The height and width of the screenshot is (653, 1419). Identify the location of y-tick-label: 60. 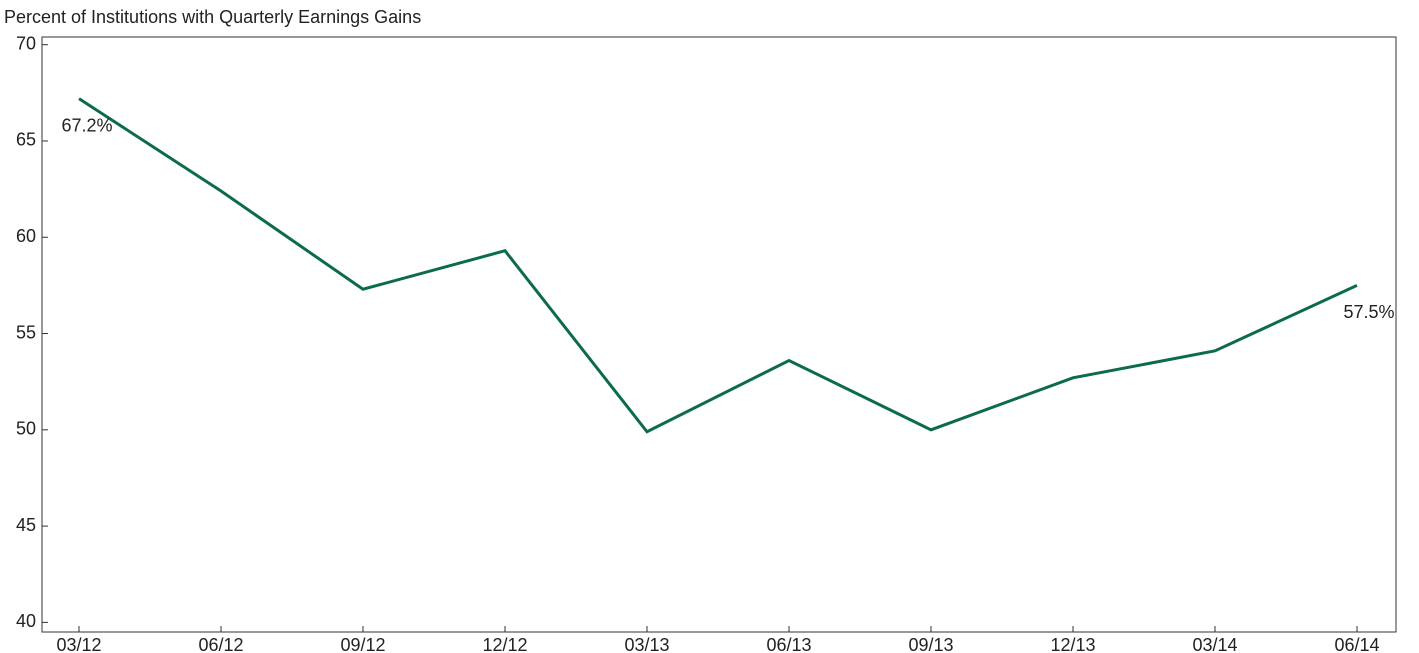
(26, 236).